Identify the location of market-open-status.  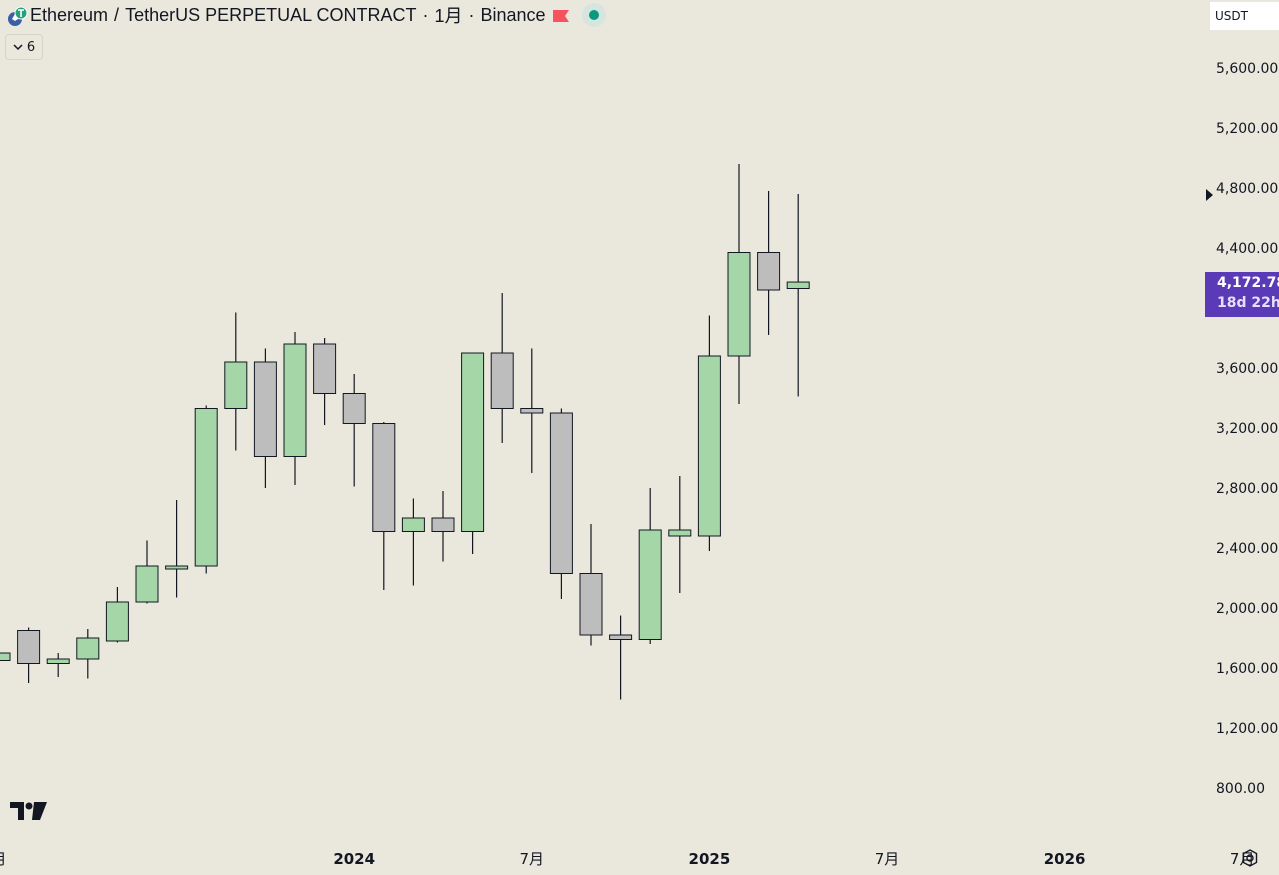
(593, 15).